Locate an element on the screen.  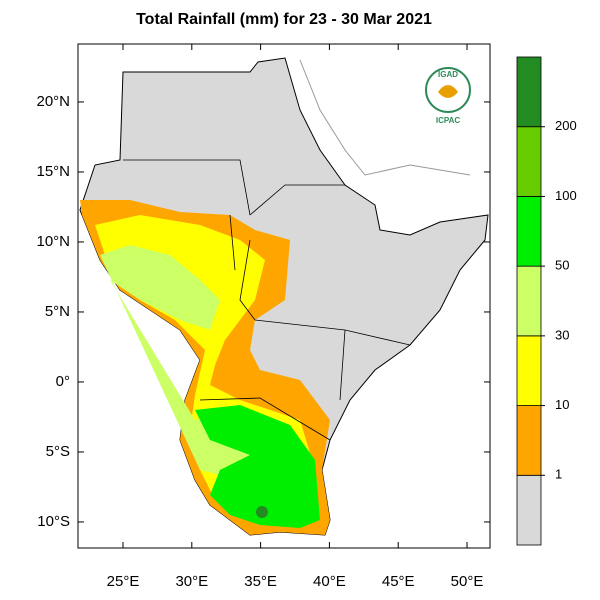
logo-bottom: ICPAC is located at coordinates (448, 120).